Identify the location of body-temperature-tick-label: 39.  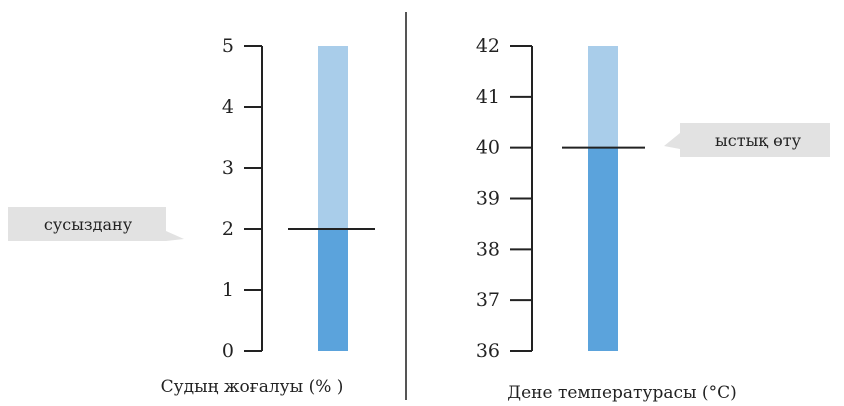
(488, 199).